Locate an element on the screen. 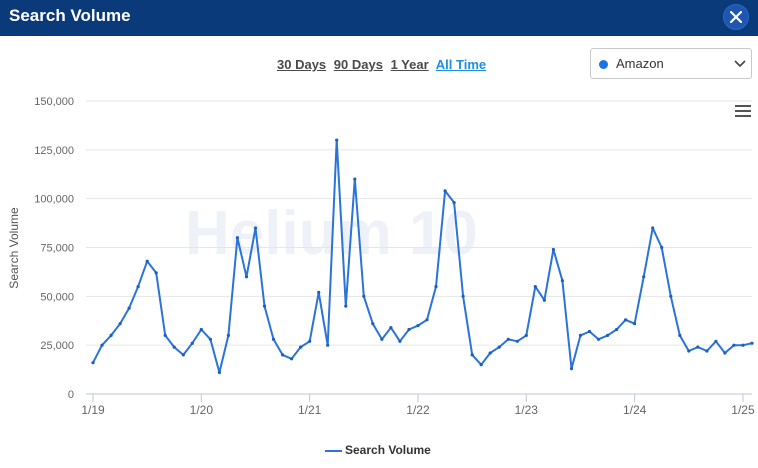 The image size is (758, 468). y-tick-label: 50,000 is located at coordinates (57, 297).